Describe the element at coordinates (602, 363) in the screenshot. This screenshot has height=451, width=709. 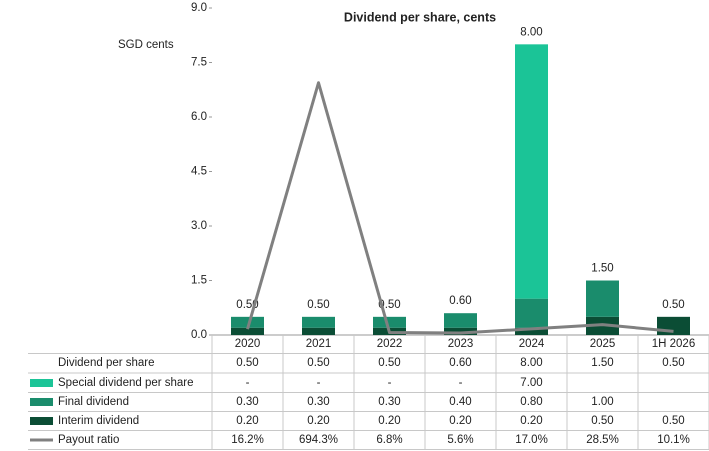
I see `table-cell: 1.50` at that location.